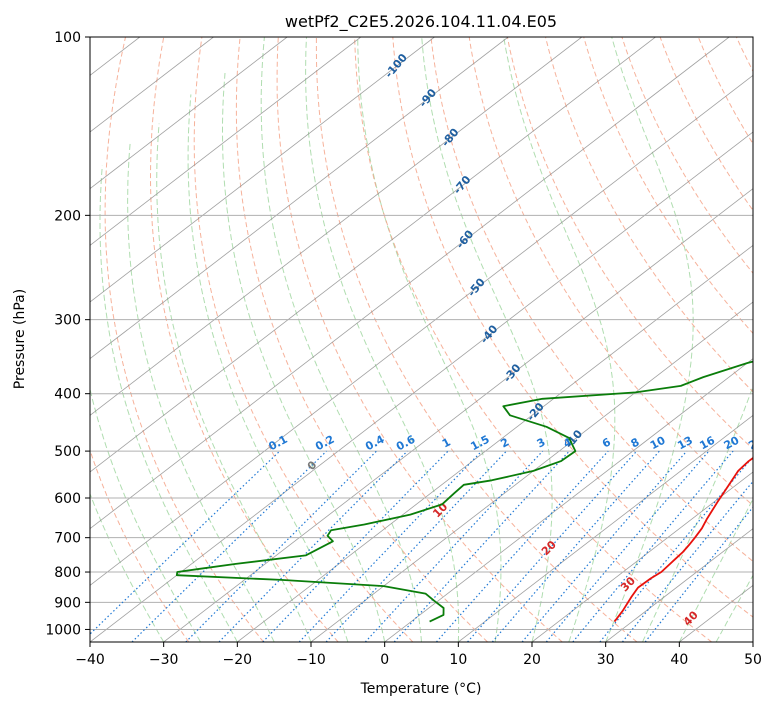  Describe the element at coordinates (20, 339) in the screenshot. I see `y-axis-title: Pressure (hPa)` at that location.